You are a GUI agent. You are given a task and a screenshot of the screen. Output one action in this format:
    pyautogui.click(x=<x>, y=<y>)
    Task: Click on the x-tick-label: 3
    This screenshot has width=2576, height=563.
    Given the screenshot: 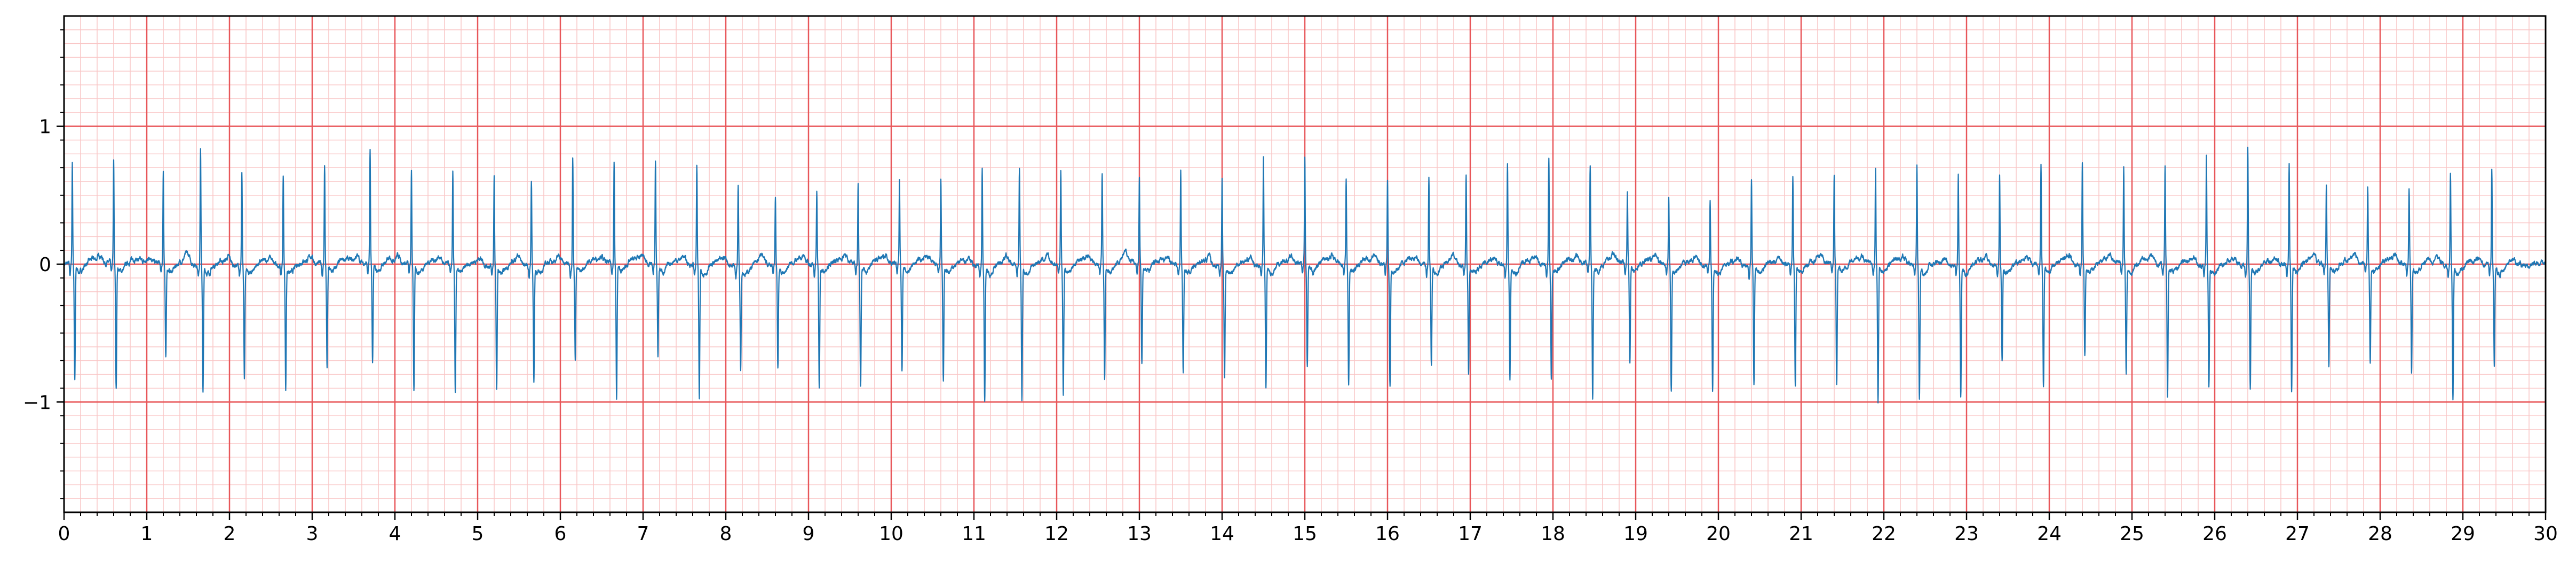 What is the action you would take?
    pyautogui.click(x=312, y=534)
    